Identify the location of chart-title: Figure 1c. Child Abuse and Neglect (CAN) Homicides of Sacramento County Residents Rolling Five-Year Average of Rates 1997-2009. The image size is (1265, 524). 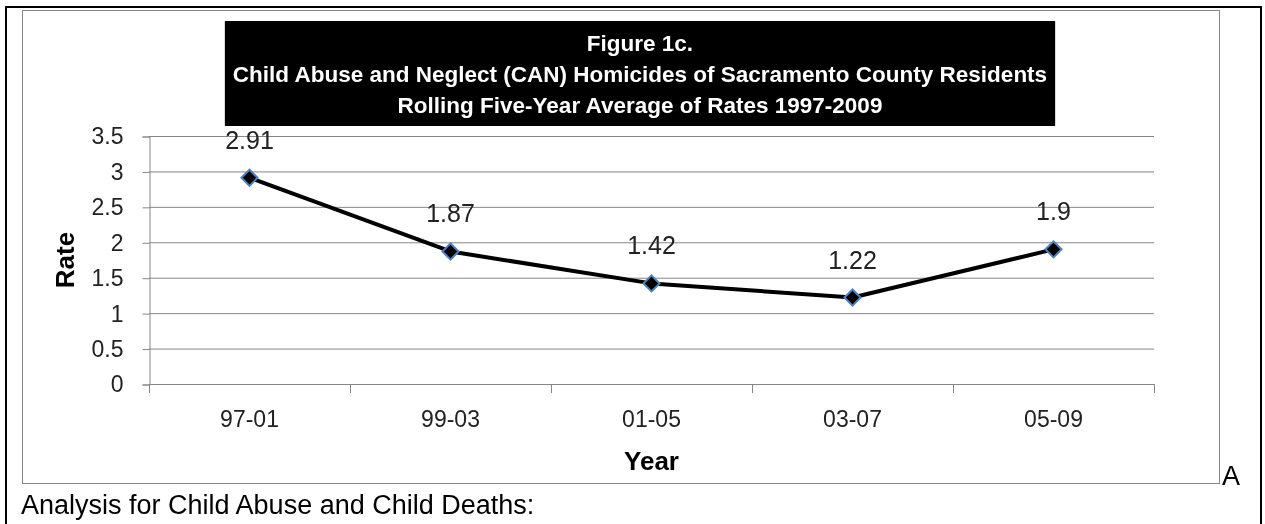
(640, 74).